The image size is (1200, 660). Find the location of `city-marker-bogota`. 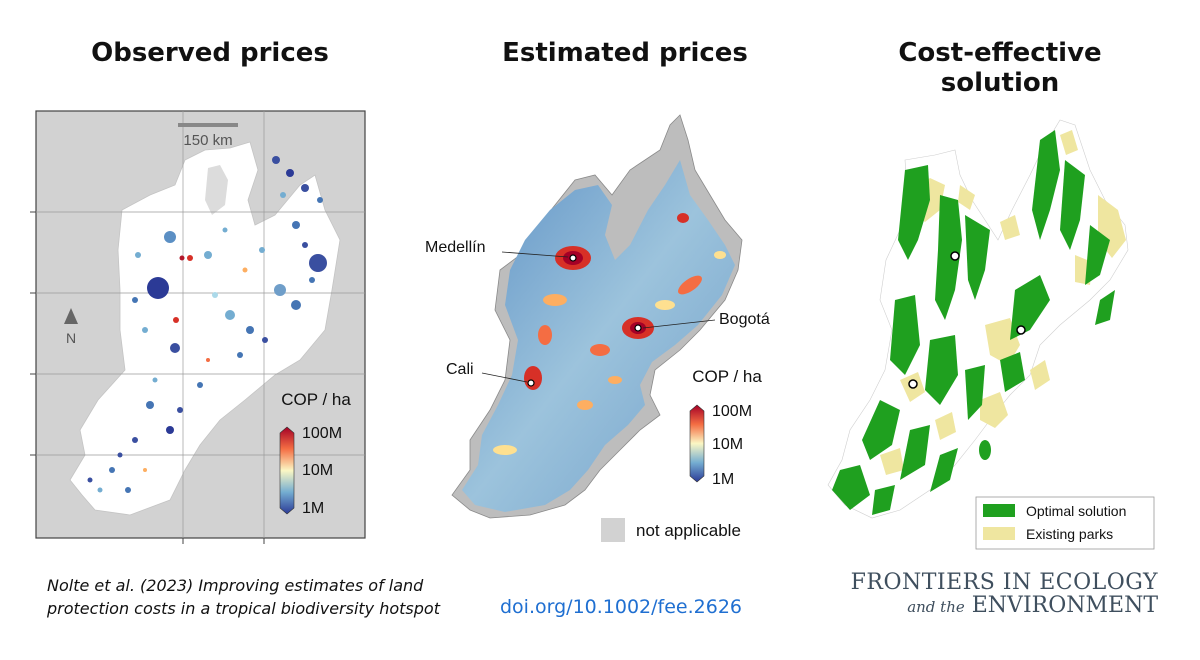

city-marker-bogota is located at coordinates (638, 328).